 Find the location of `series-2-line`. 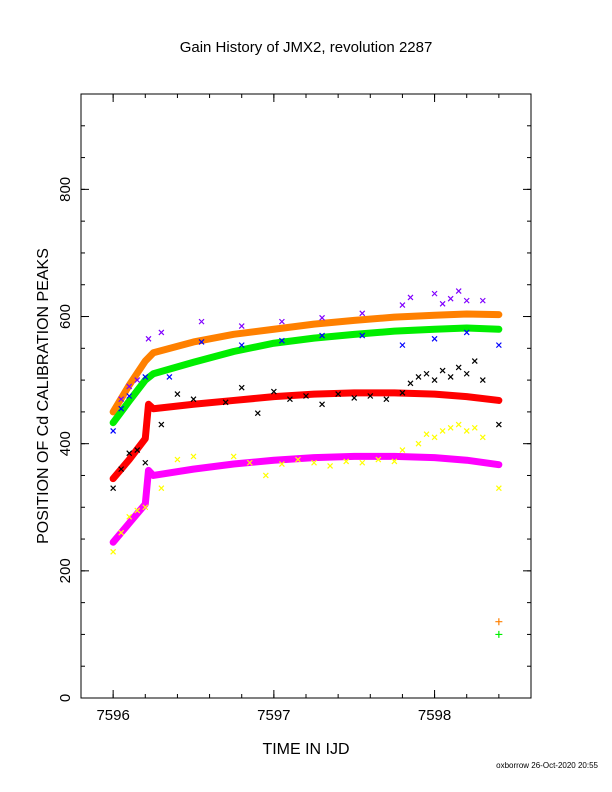

series-2-line is located at coordinates (306, 436).